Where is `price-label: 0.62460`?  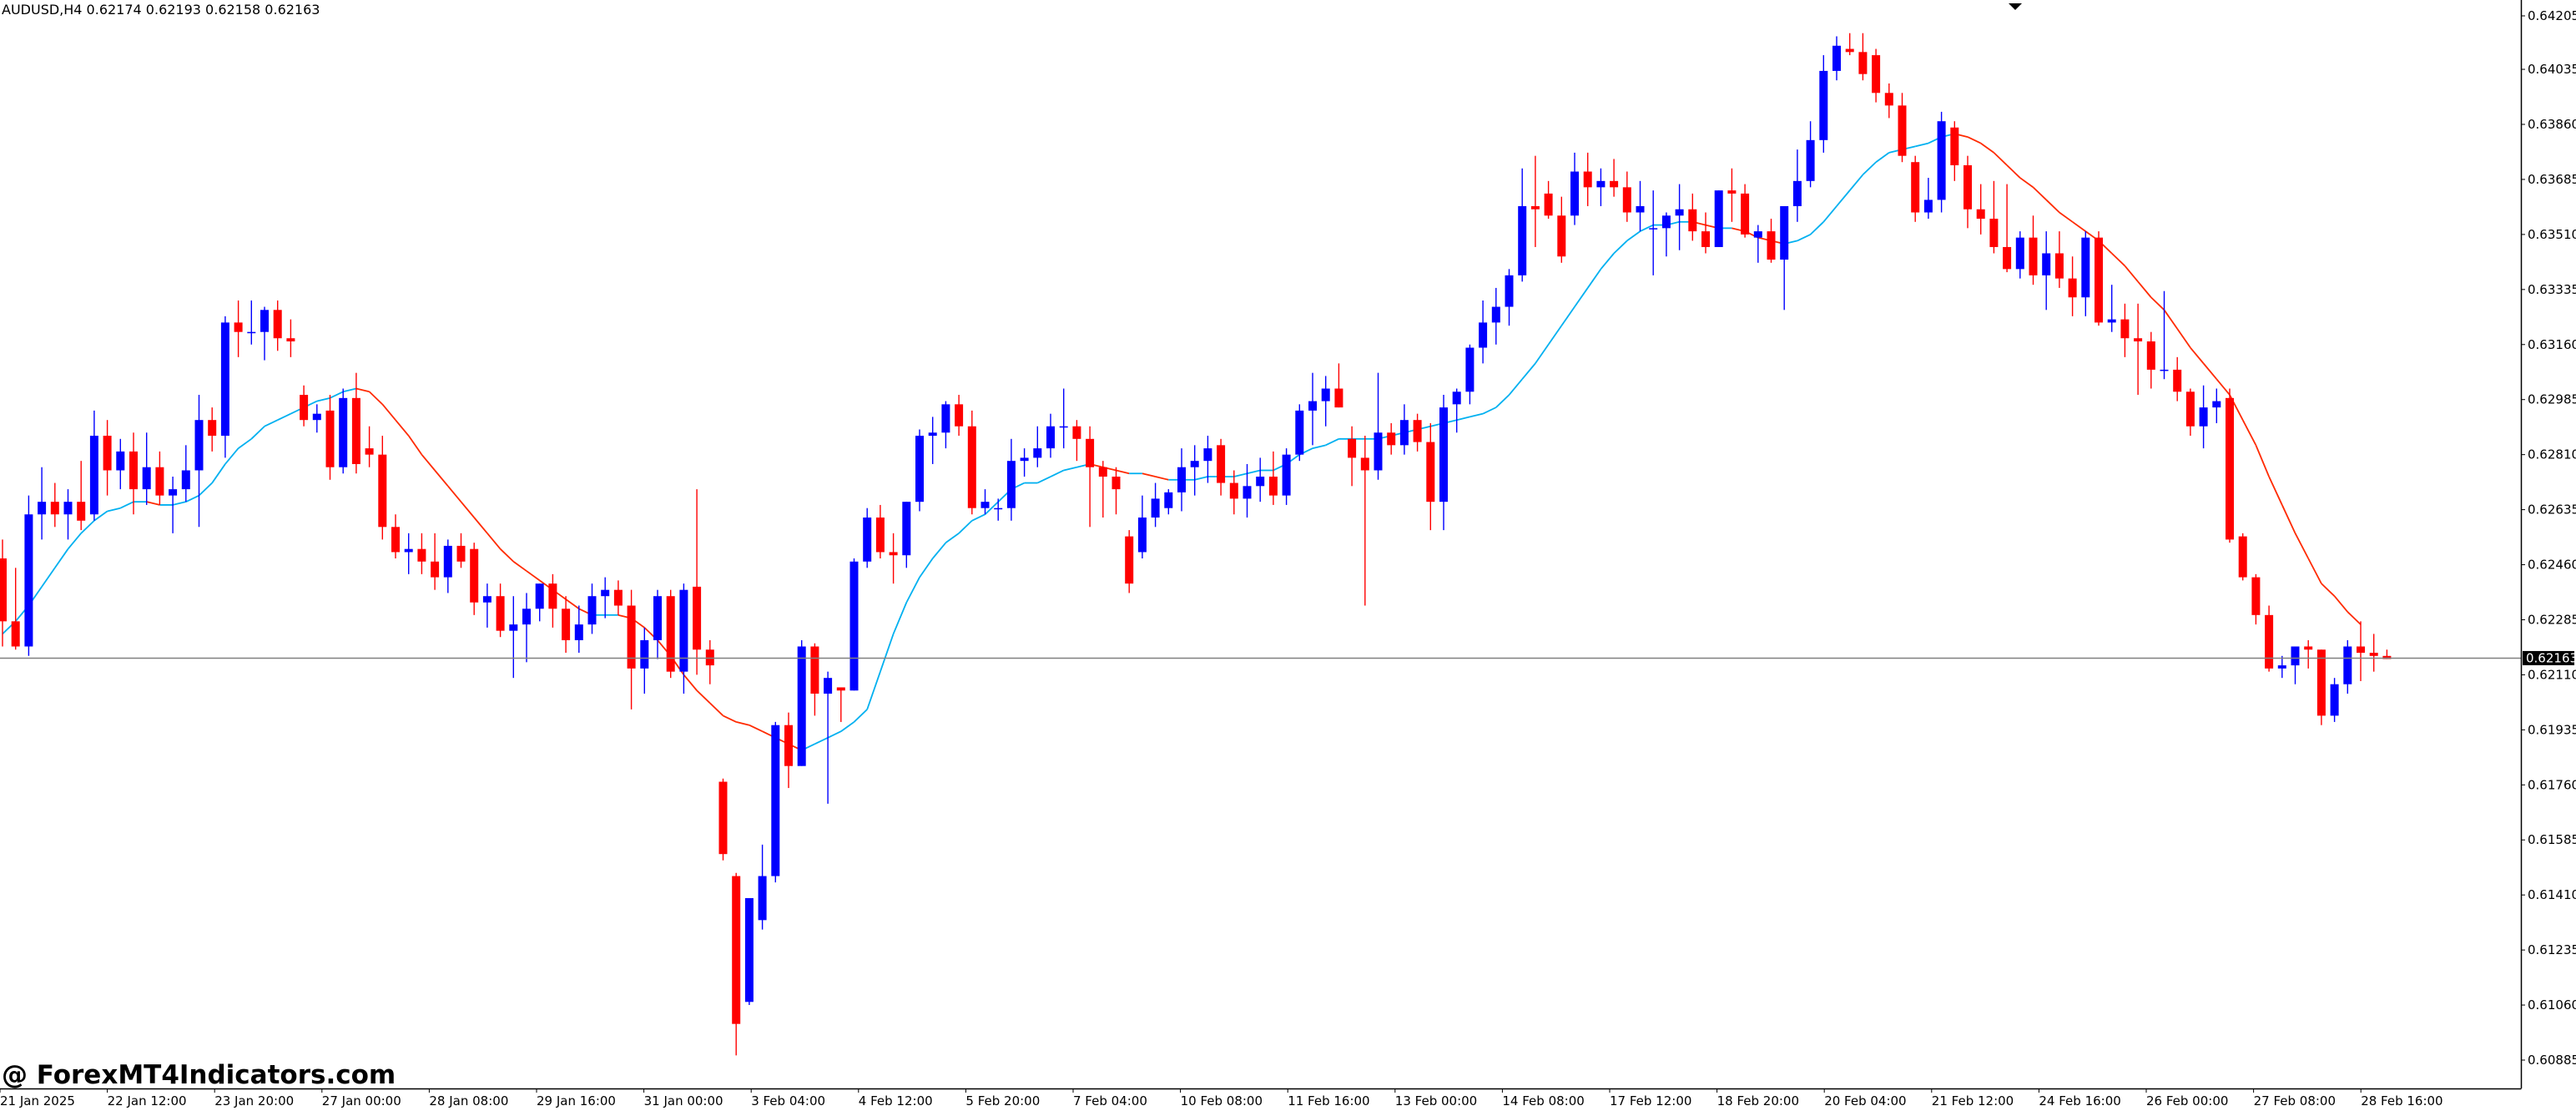 price-label: 0.62460 is located at coordinates (2552, 565).